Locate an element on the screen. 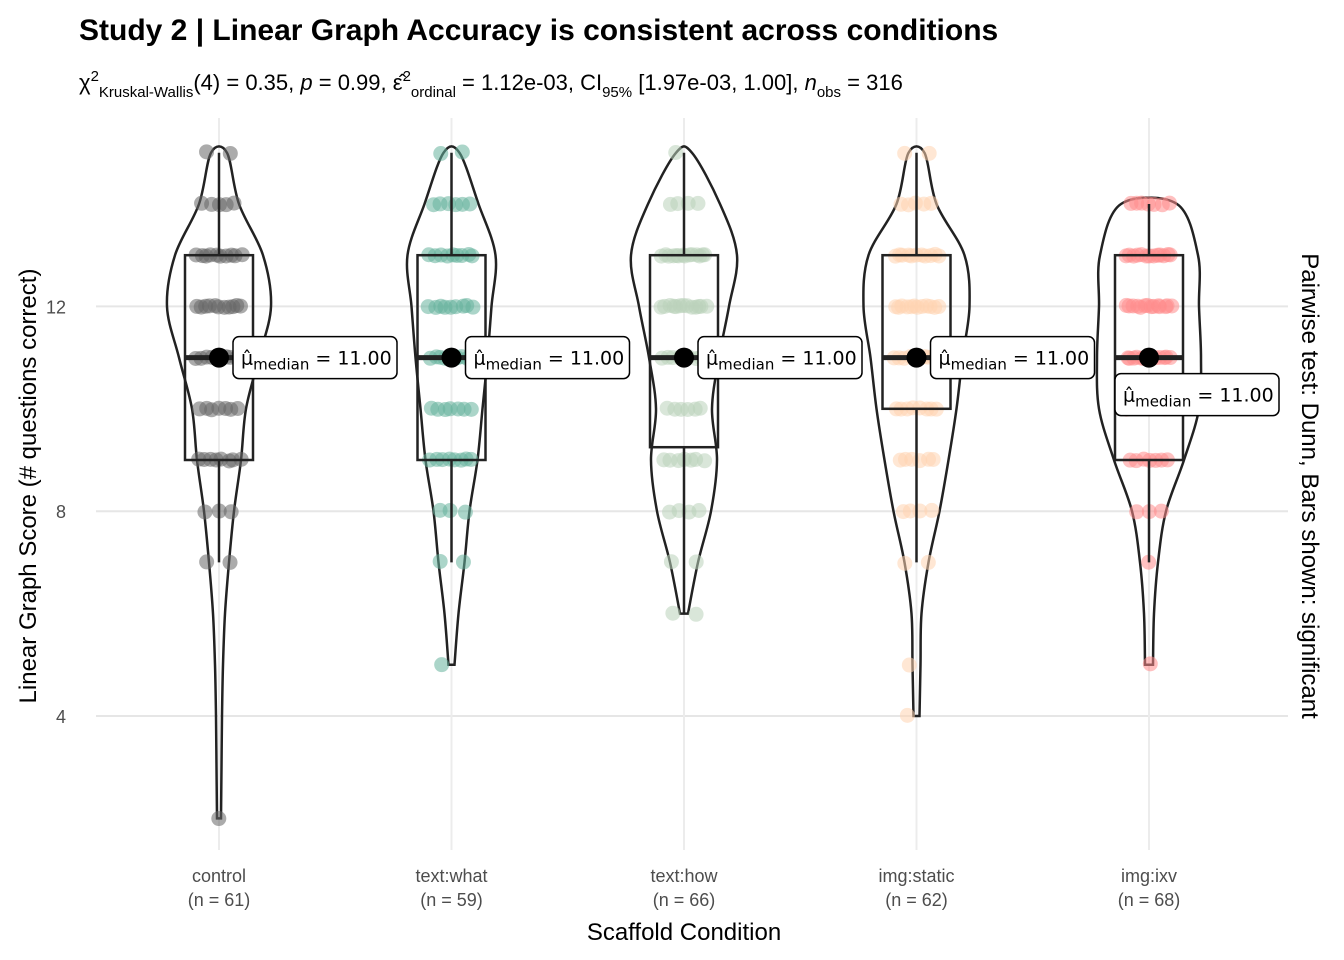 The width and height of the screenshot is (1344, 960). median-label-text-control: μ̂median = 11.00 is located at coordinates (316, 361).